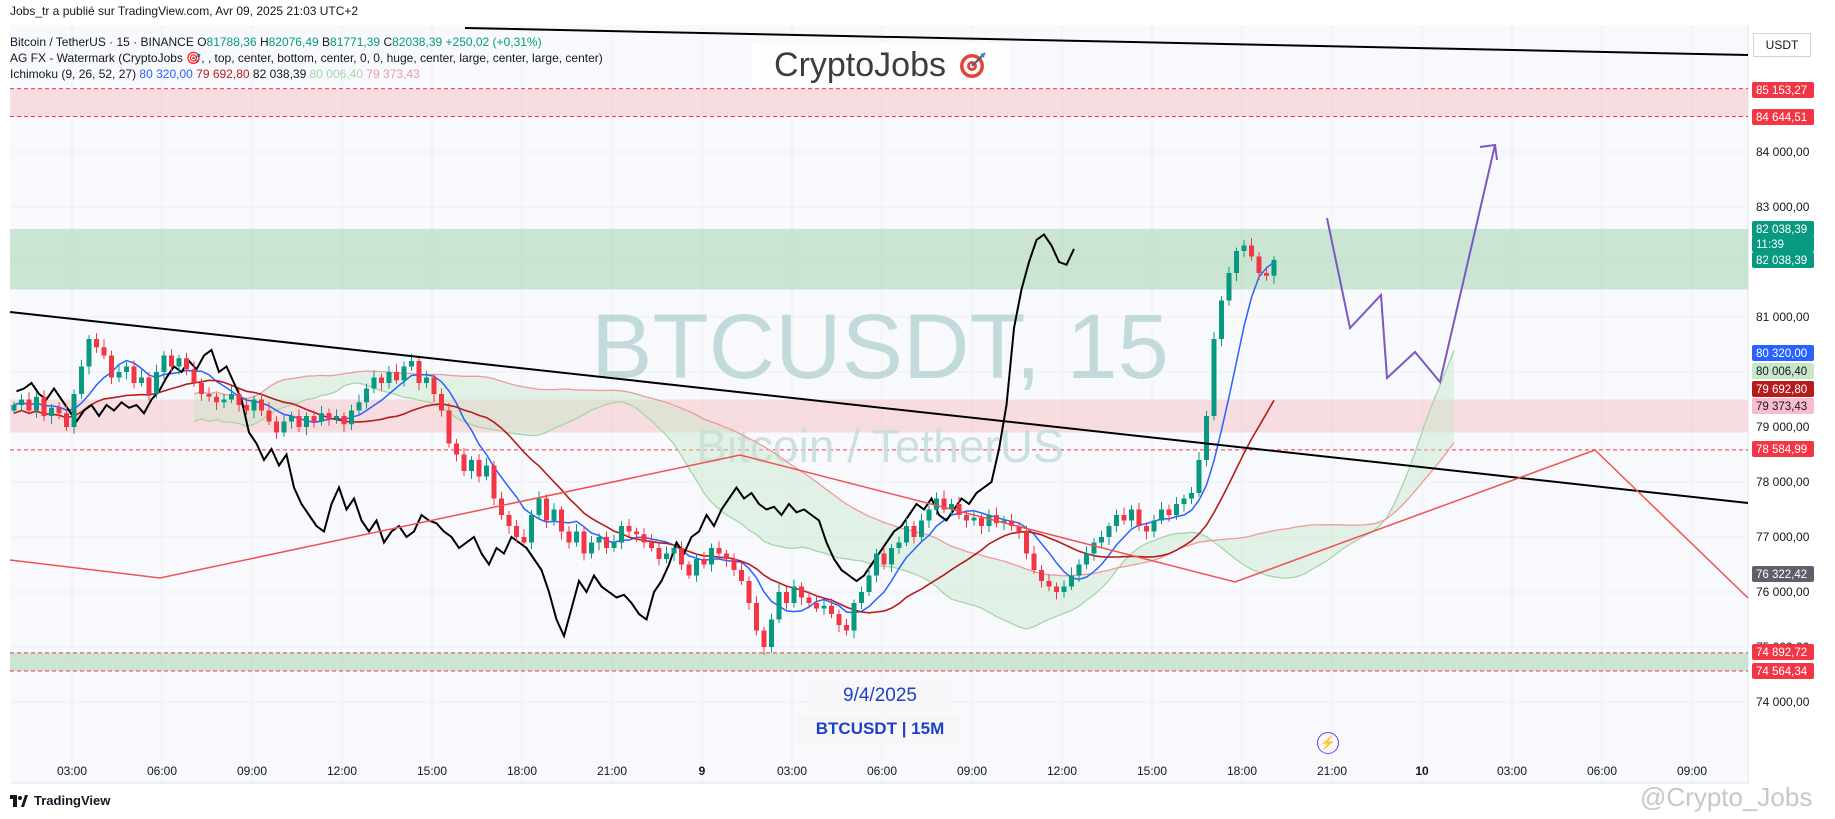  Describe the element at coordinates (1411, 264) in the screenshot. I see `projection-path` at that location.